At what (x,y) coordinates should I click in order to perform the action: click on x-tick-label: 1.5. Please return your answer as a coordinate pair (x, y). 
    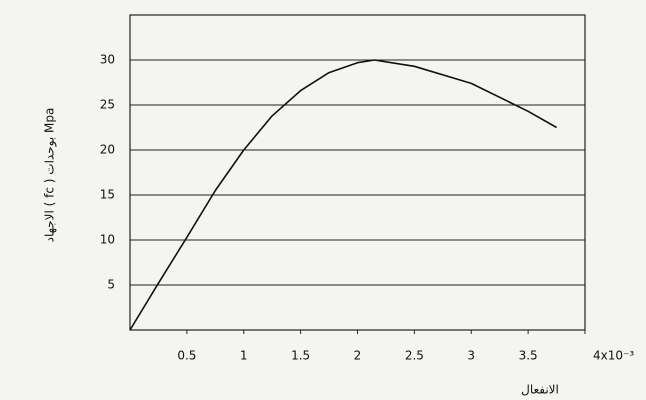
    Looking at the image, I should click on (300, 356).